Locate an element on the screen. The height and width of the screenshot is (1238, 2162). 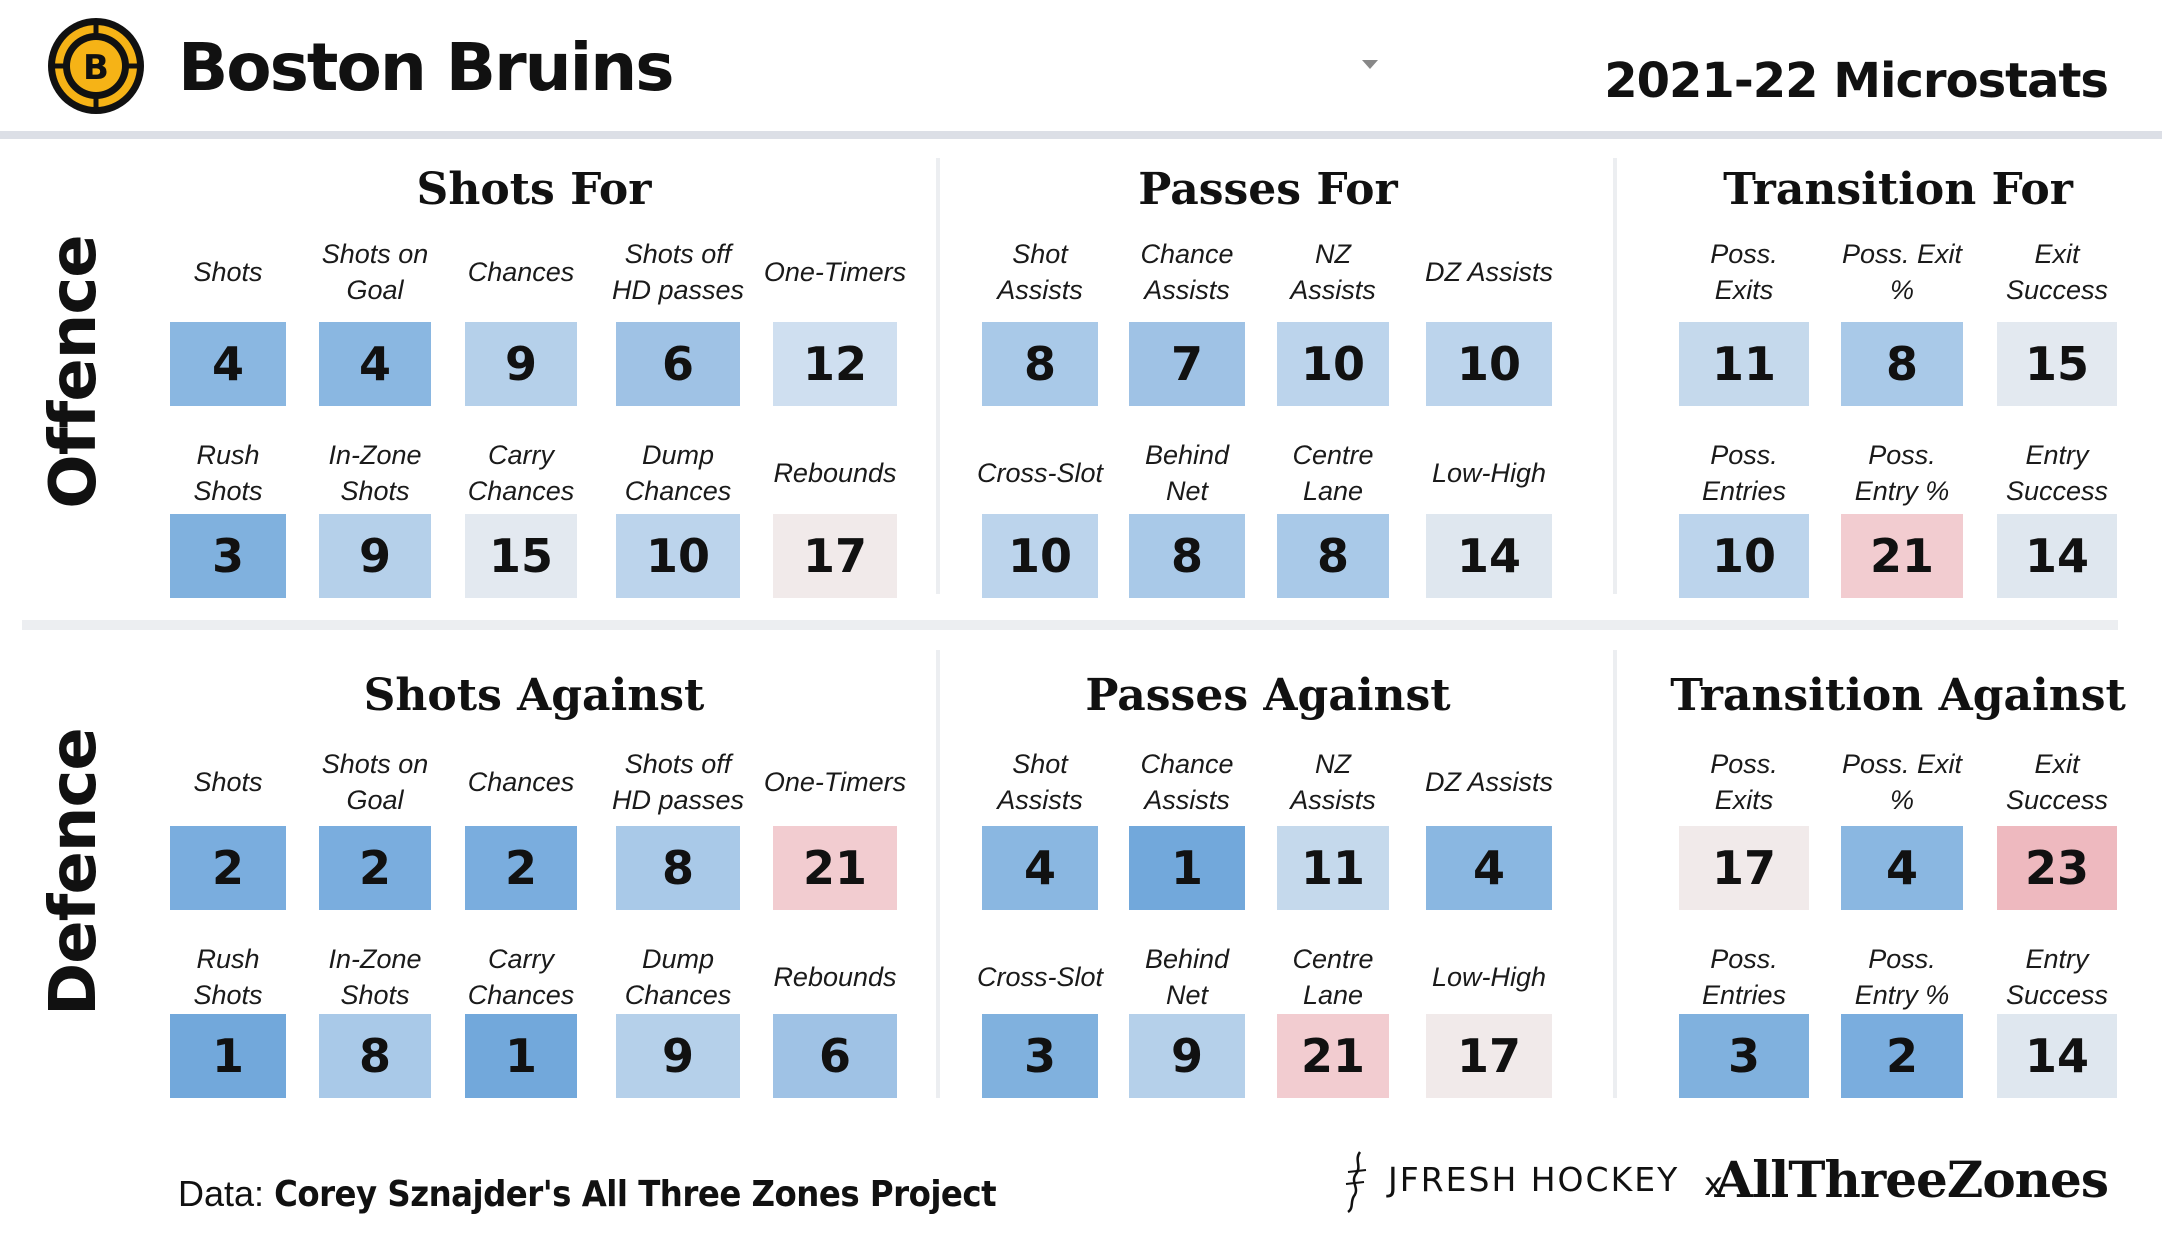
defence-label: Defence is located at coordinates (74, 872).